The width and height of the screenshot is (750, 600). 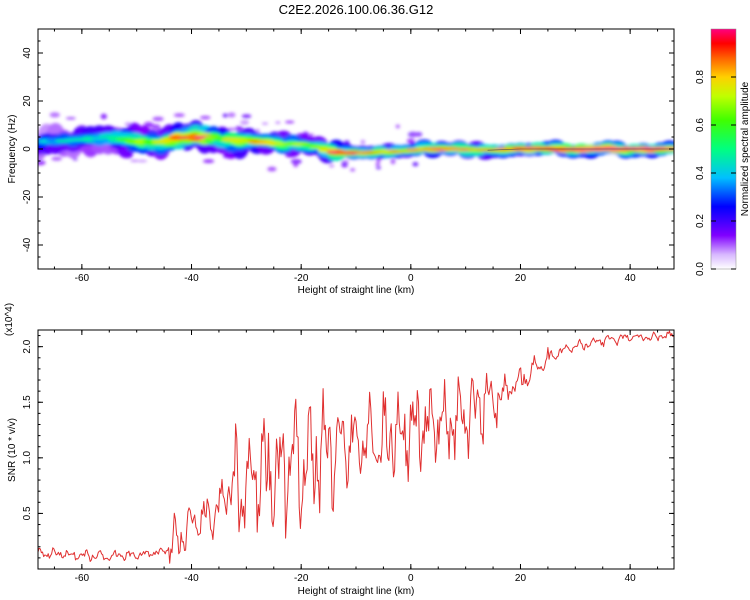 I want to click on spectrogram-ridge-line, so click(x=580, y=149).